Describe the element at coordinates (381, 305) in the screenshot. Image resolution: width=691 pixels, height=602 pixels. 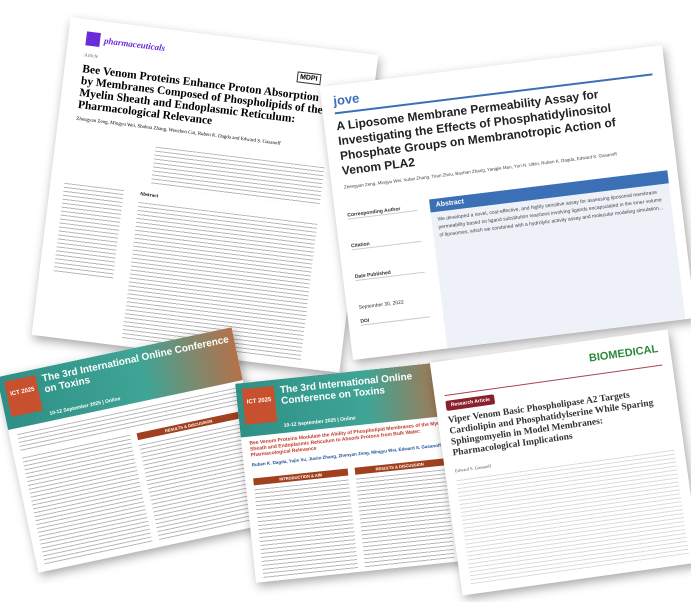
I see `date-published: September 30, 2022` at that location.